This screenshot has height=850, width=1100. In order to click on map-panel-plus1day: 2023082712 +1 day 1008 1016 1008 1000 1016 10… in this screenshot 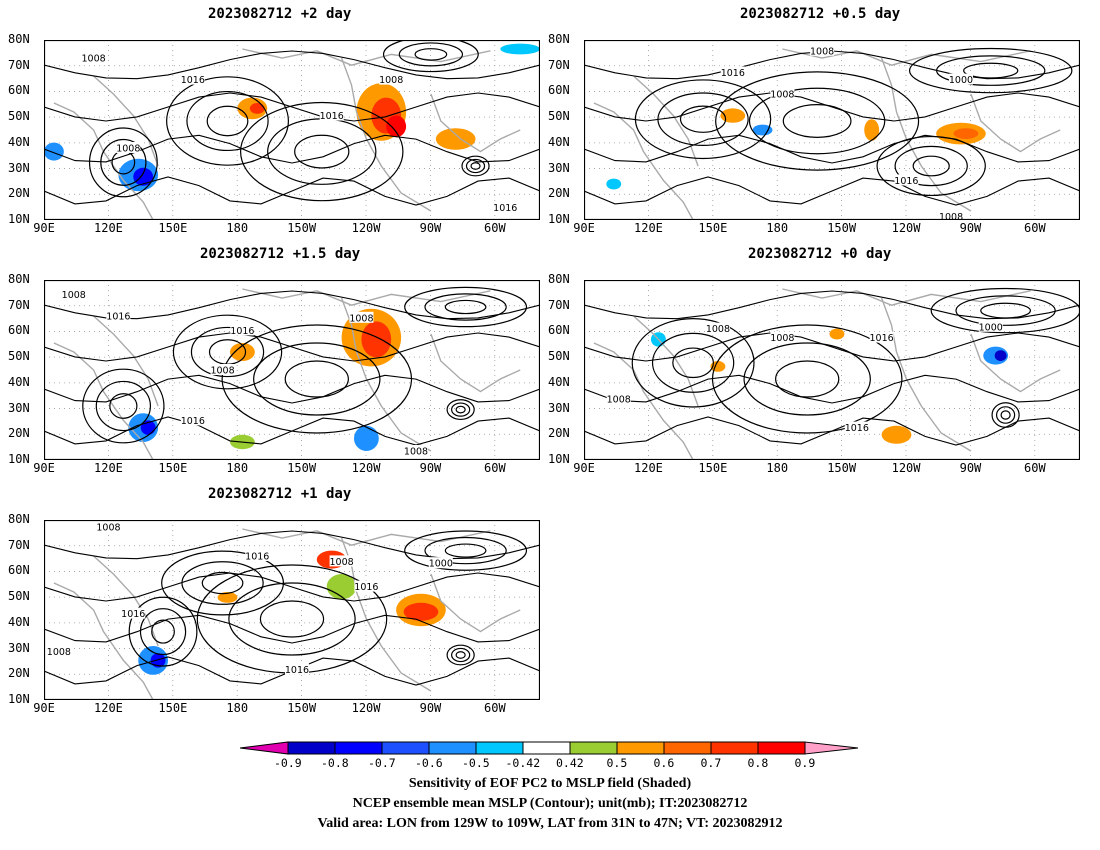, I will do `click(275, 602)`.